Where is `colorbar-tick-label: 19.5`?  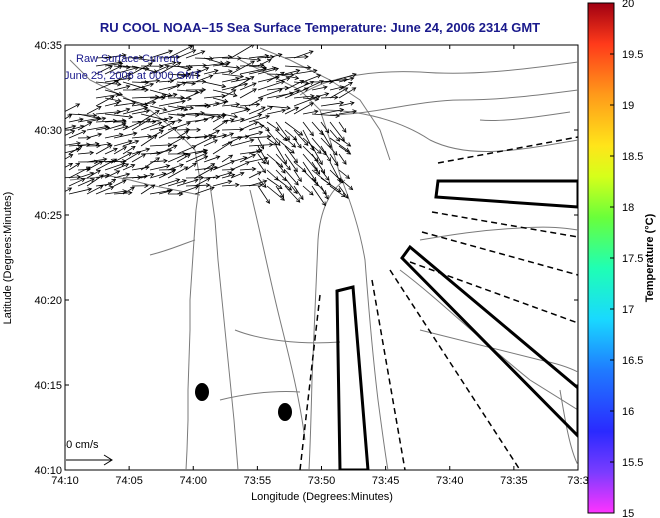 colorbar-tick-label: 19.5 is located at coordinates (632, 55).